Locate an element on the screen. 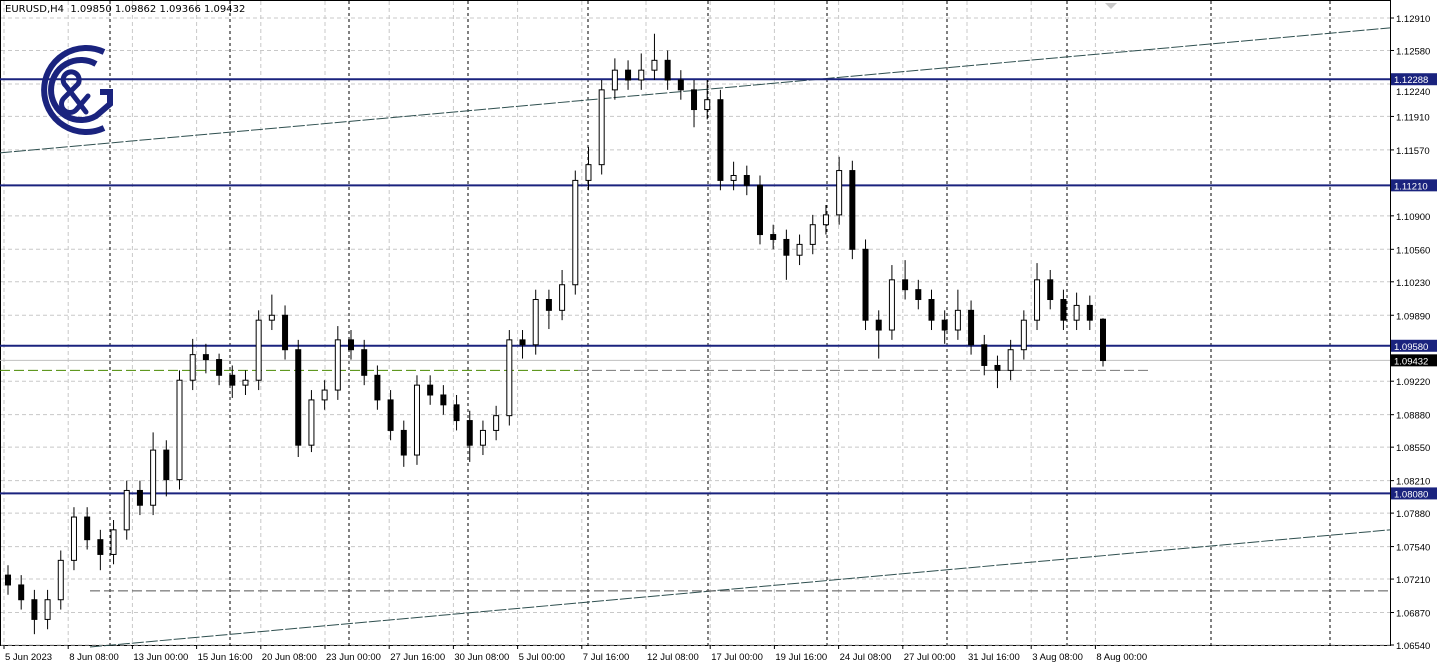 This screenshot has width=1438, height=669. close-value: 1.09432 is located at coordinates (225, 9).